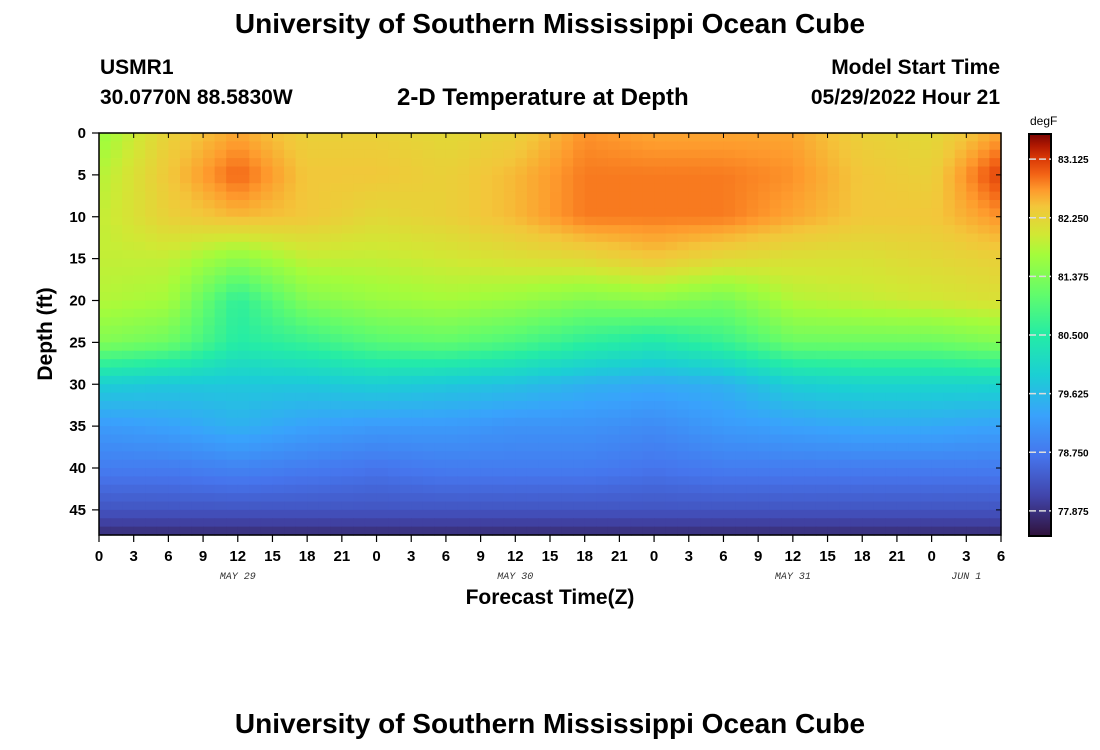  What do you see at coordinates (793, 577) in the screenshot?
I see `date-label: MAY 31` at bounding box center [793, 577].